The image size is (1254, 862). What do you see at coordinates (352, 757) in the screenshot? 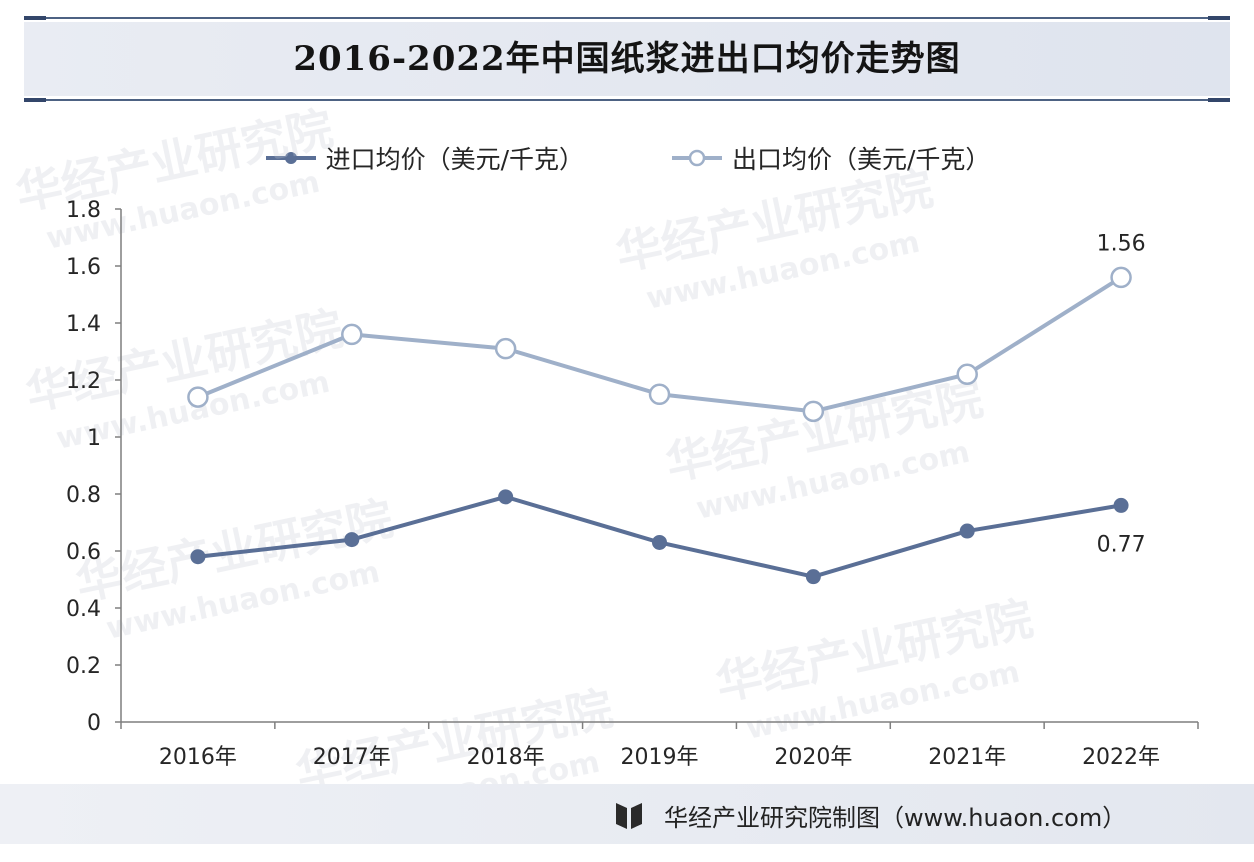
I see `x-tick-label: 2017年` at bounding box center [352, 757].